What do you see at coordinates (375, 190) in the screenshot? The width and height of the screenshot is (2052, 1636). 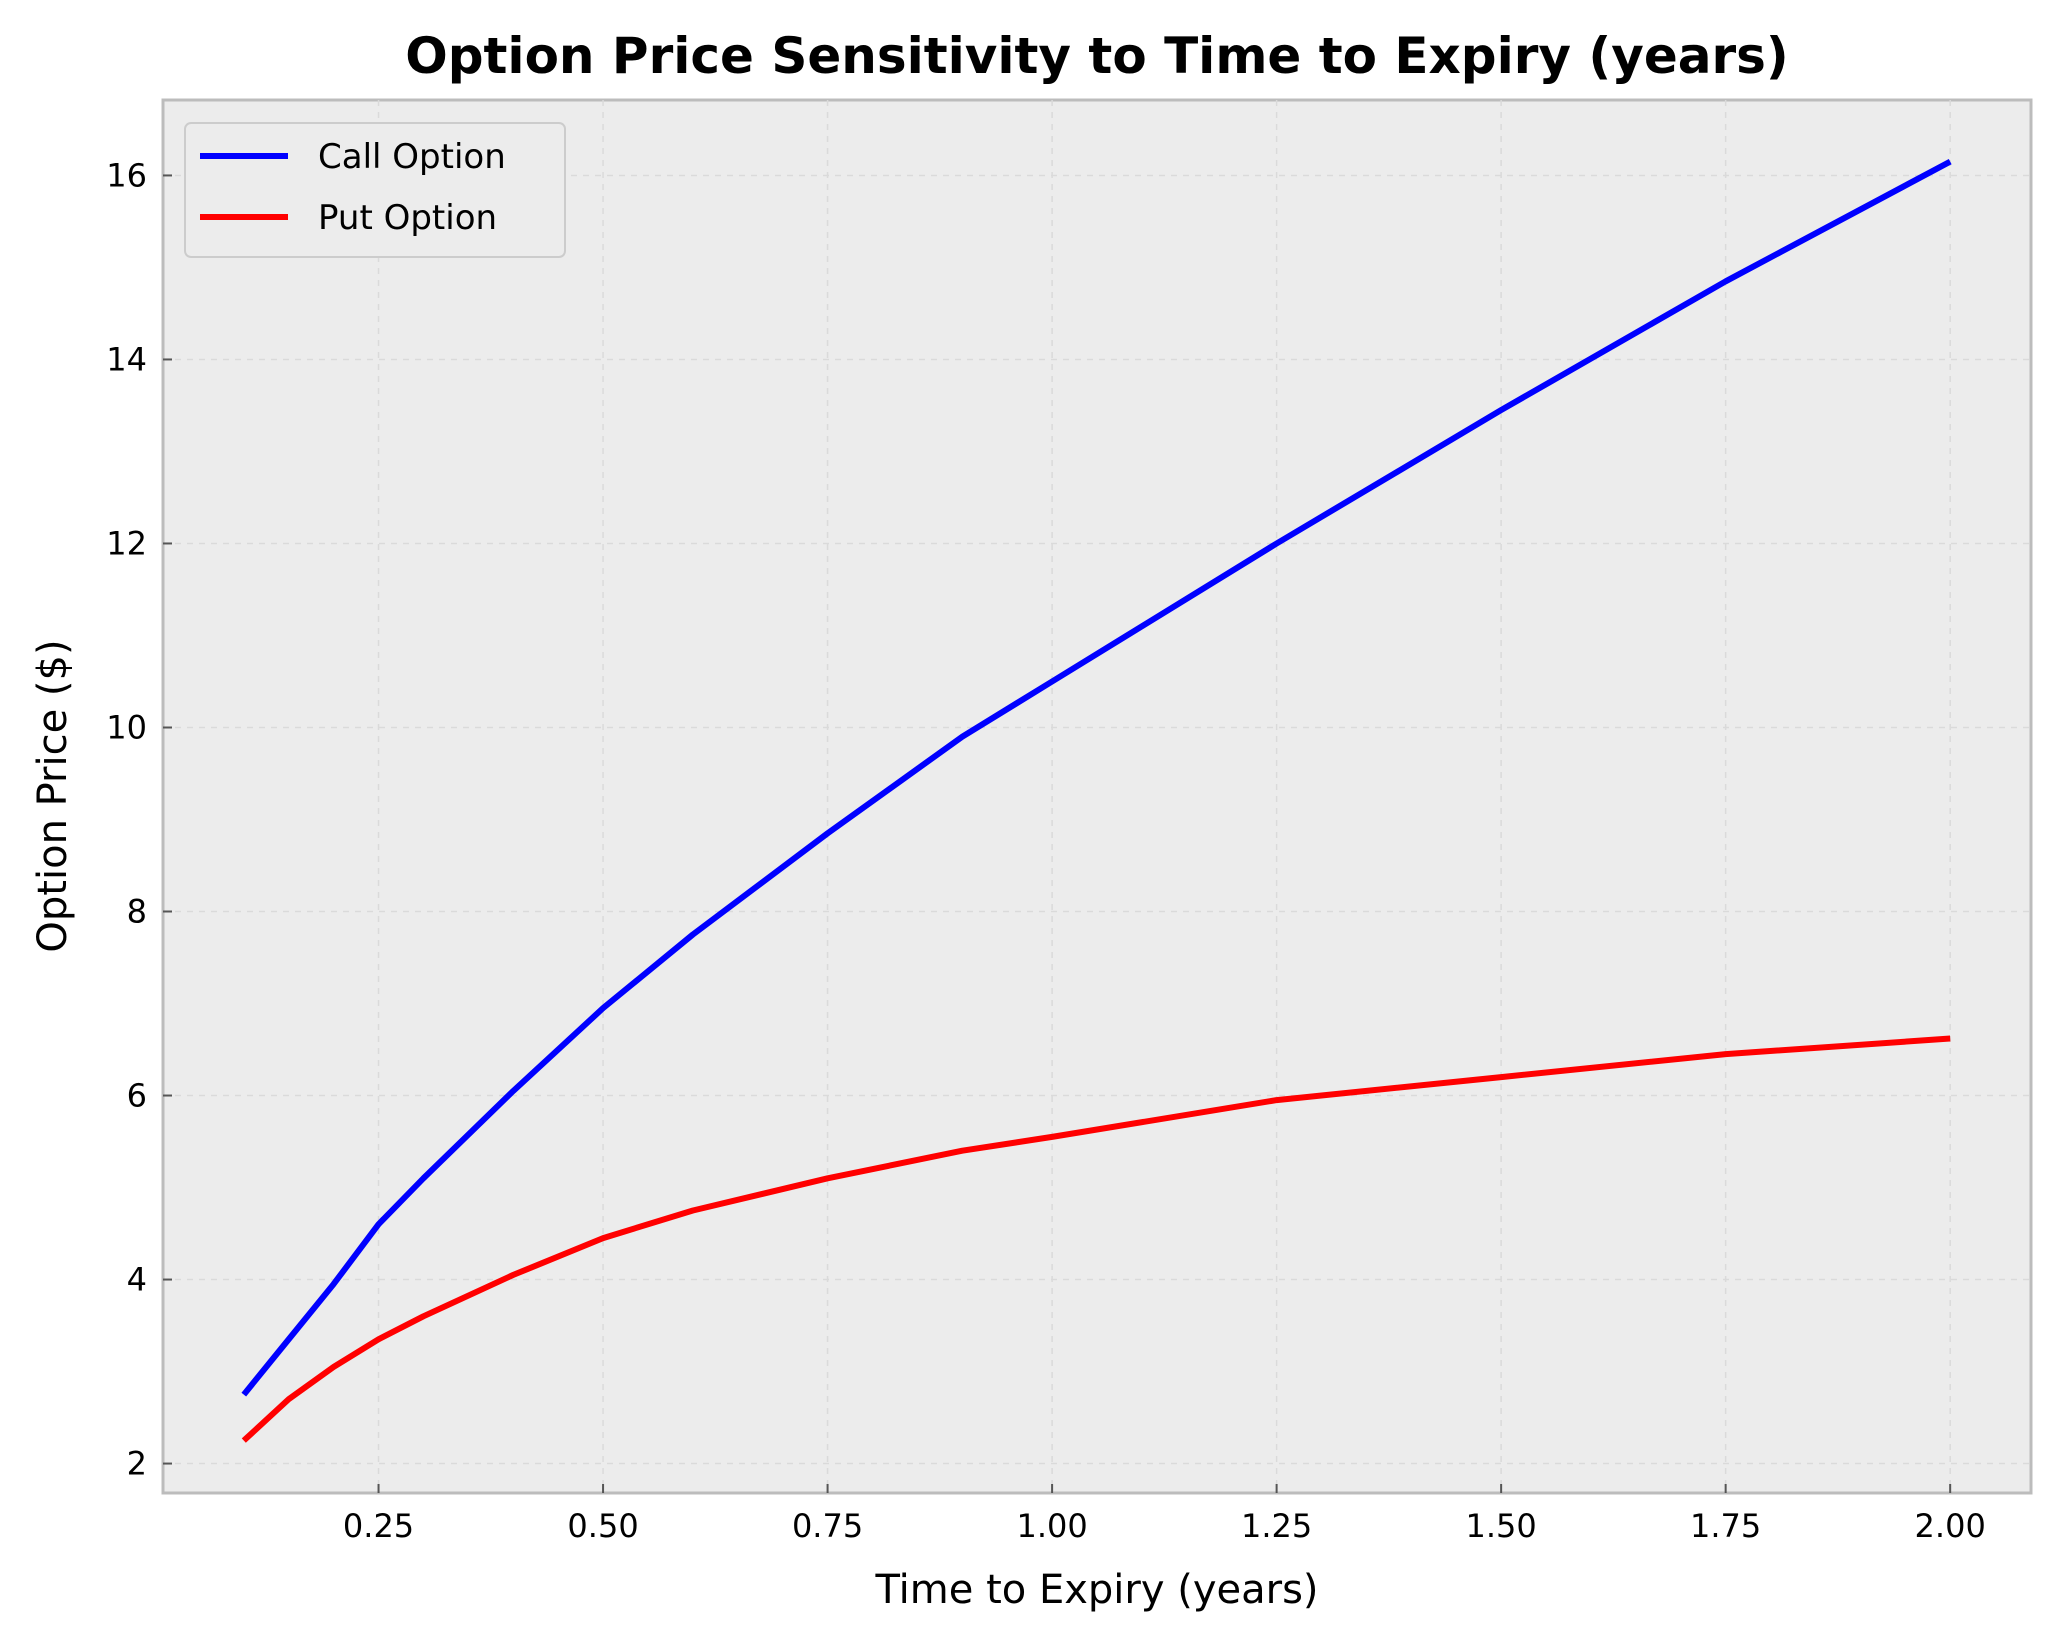 I see `legend: Call Option Put Option` at bounding box center [375, 190].